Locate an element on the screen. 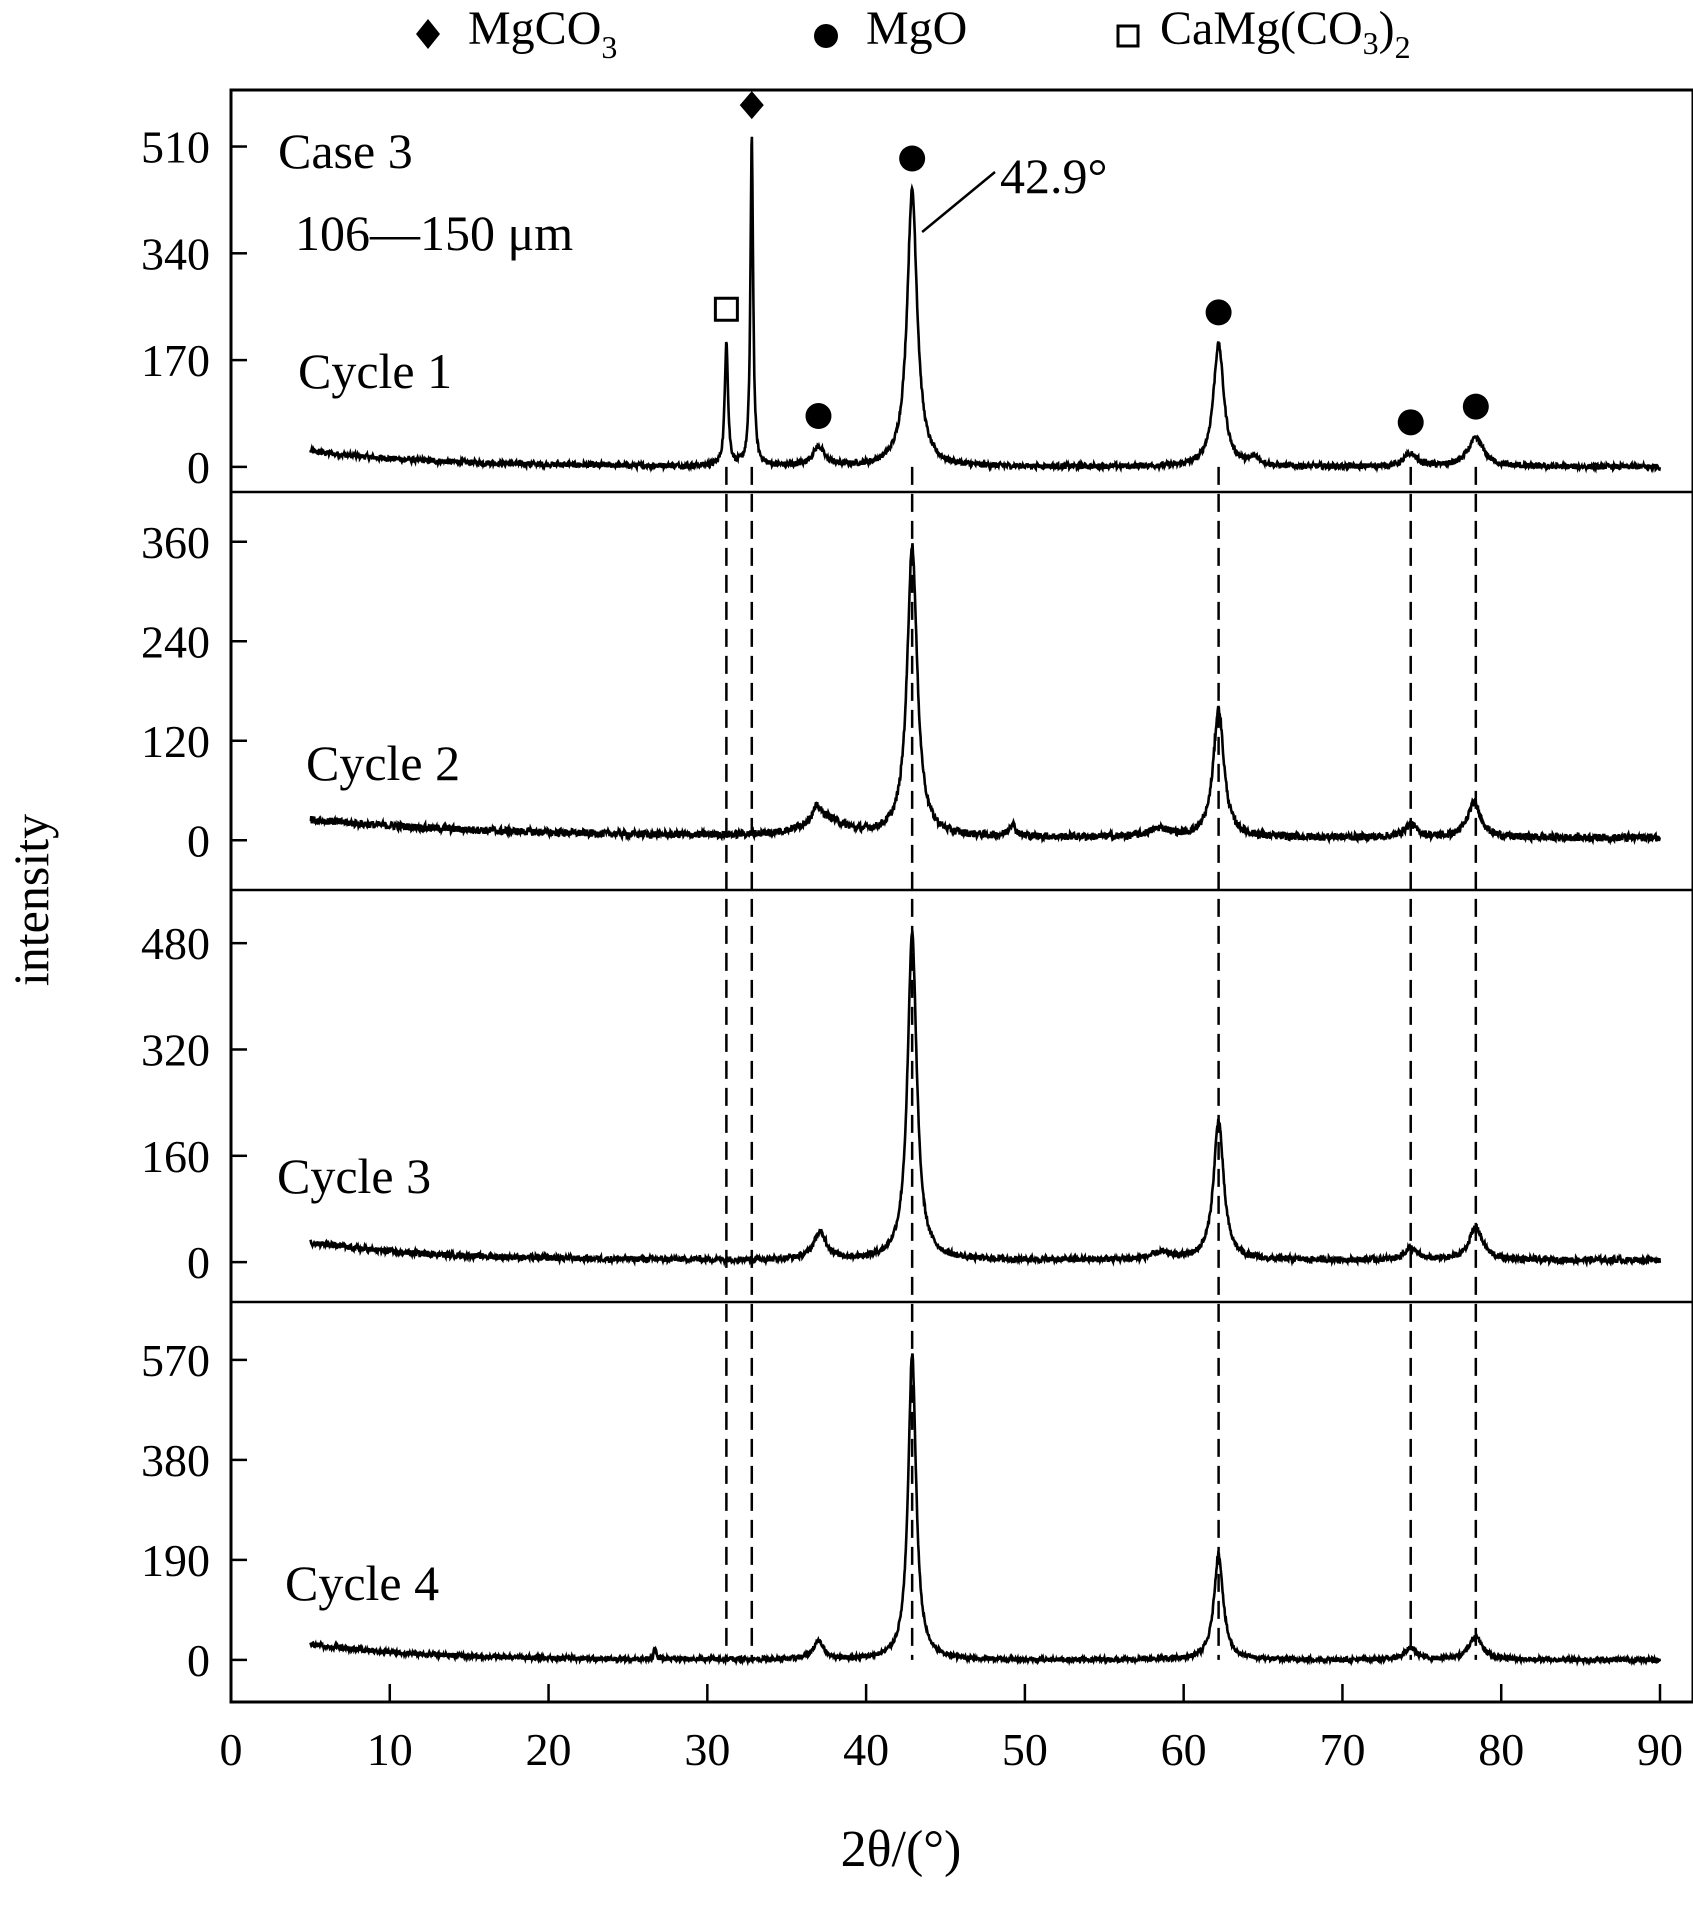  y-tick-label: 170 is located at coordinates (175, 360).